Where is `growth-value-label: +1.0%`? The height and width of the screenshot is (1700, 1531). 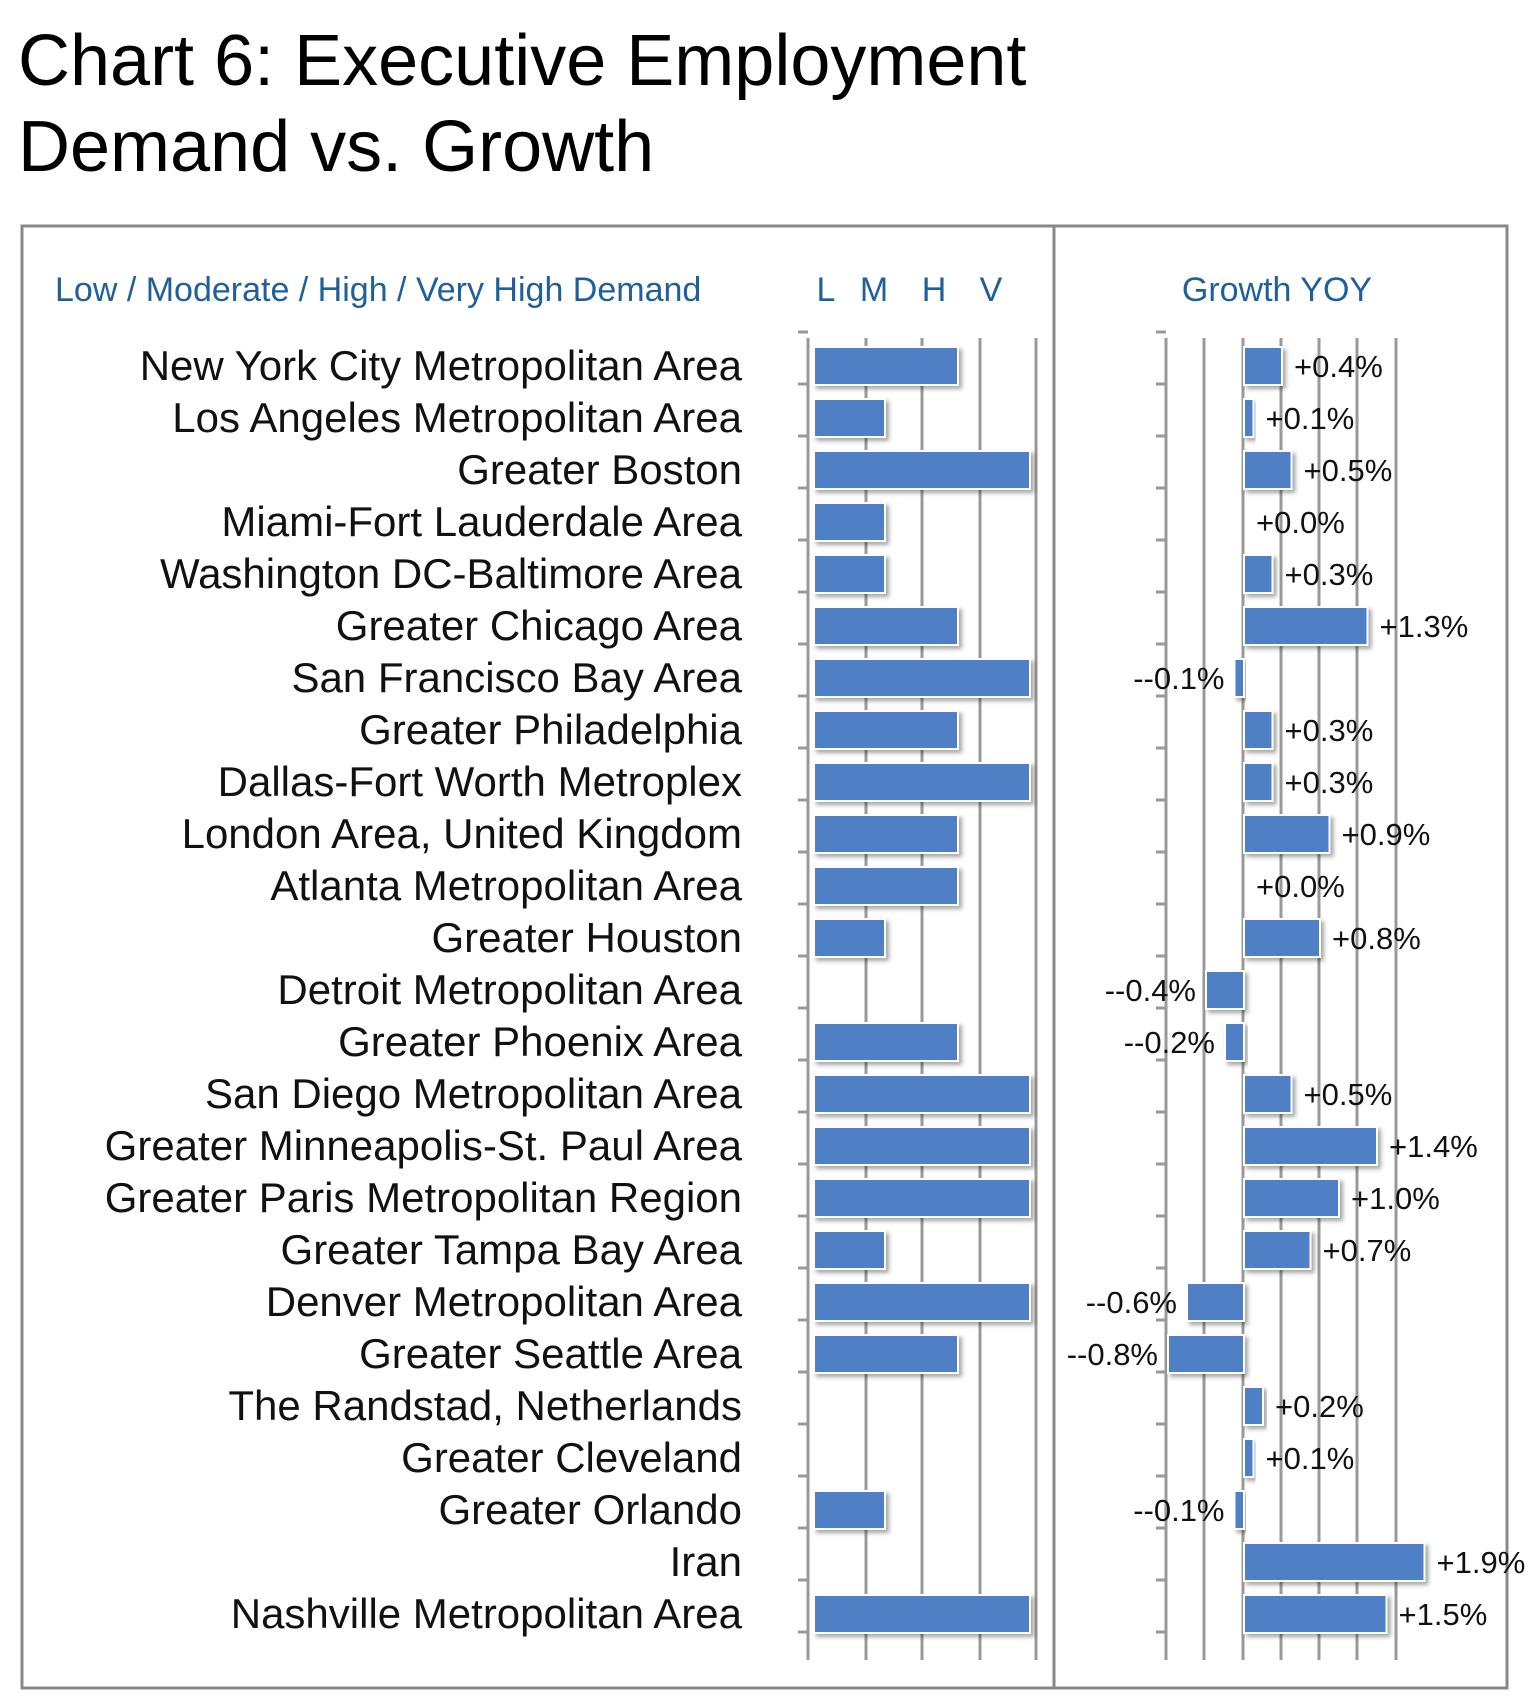 growth-value-label: +1.0% is located at coordinates (1395, 1198).